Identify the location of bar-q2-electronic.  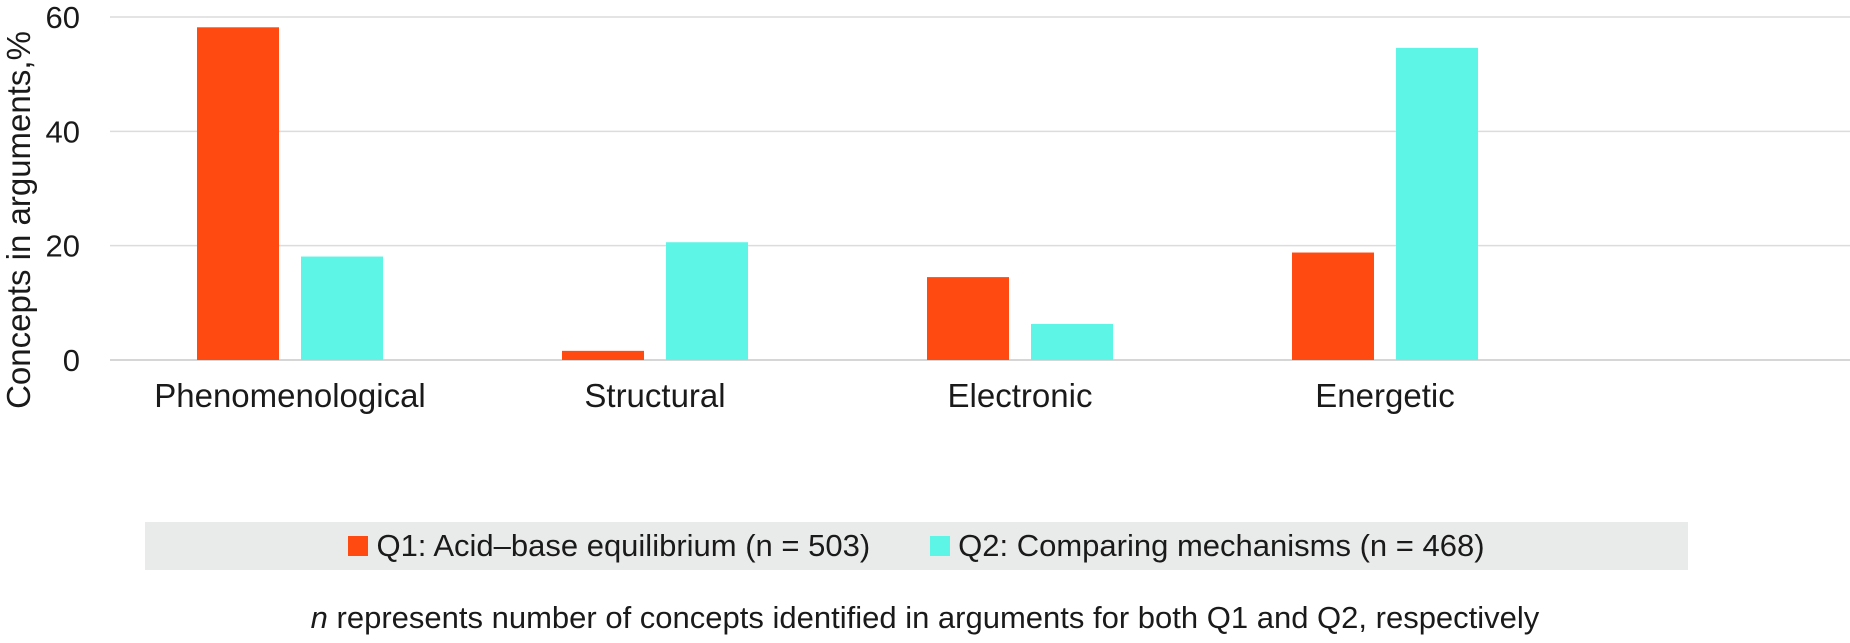
(1072, 341).